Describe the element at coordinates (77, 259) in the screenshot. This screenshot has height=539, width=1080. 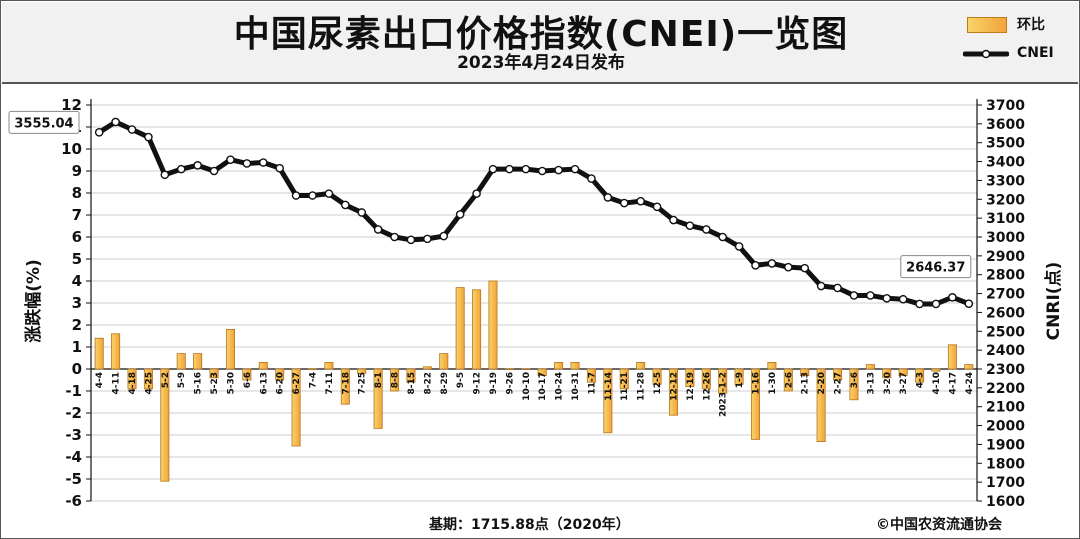
I see `left-tick-label: 5` at that location.